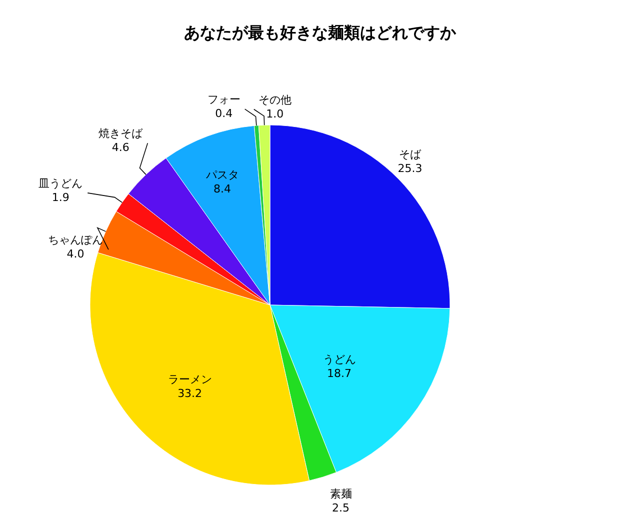 The height and width of the screenshot is (521, 640). I want to click on slice-label: その他, so click(275, 99).